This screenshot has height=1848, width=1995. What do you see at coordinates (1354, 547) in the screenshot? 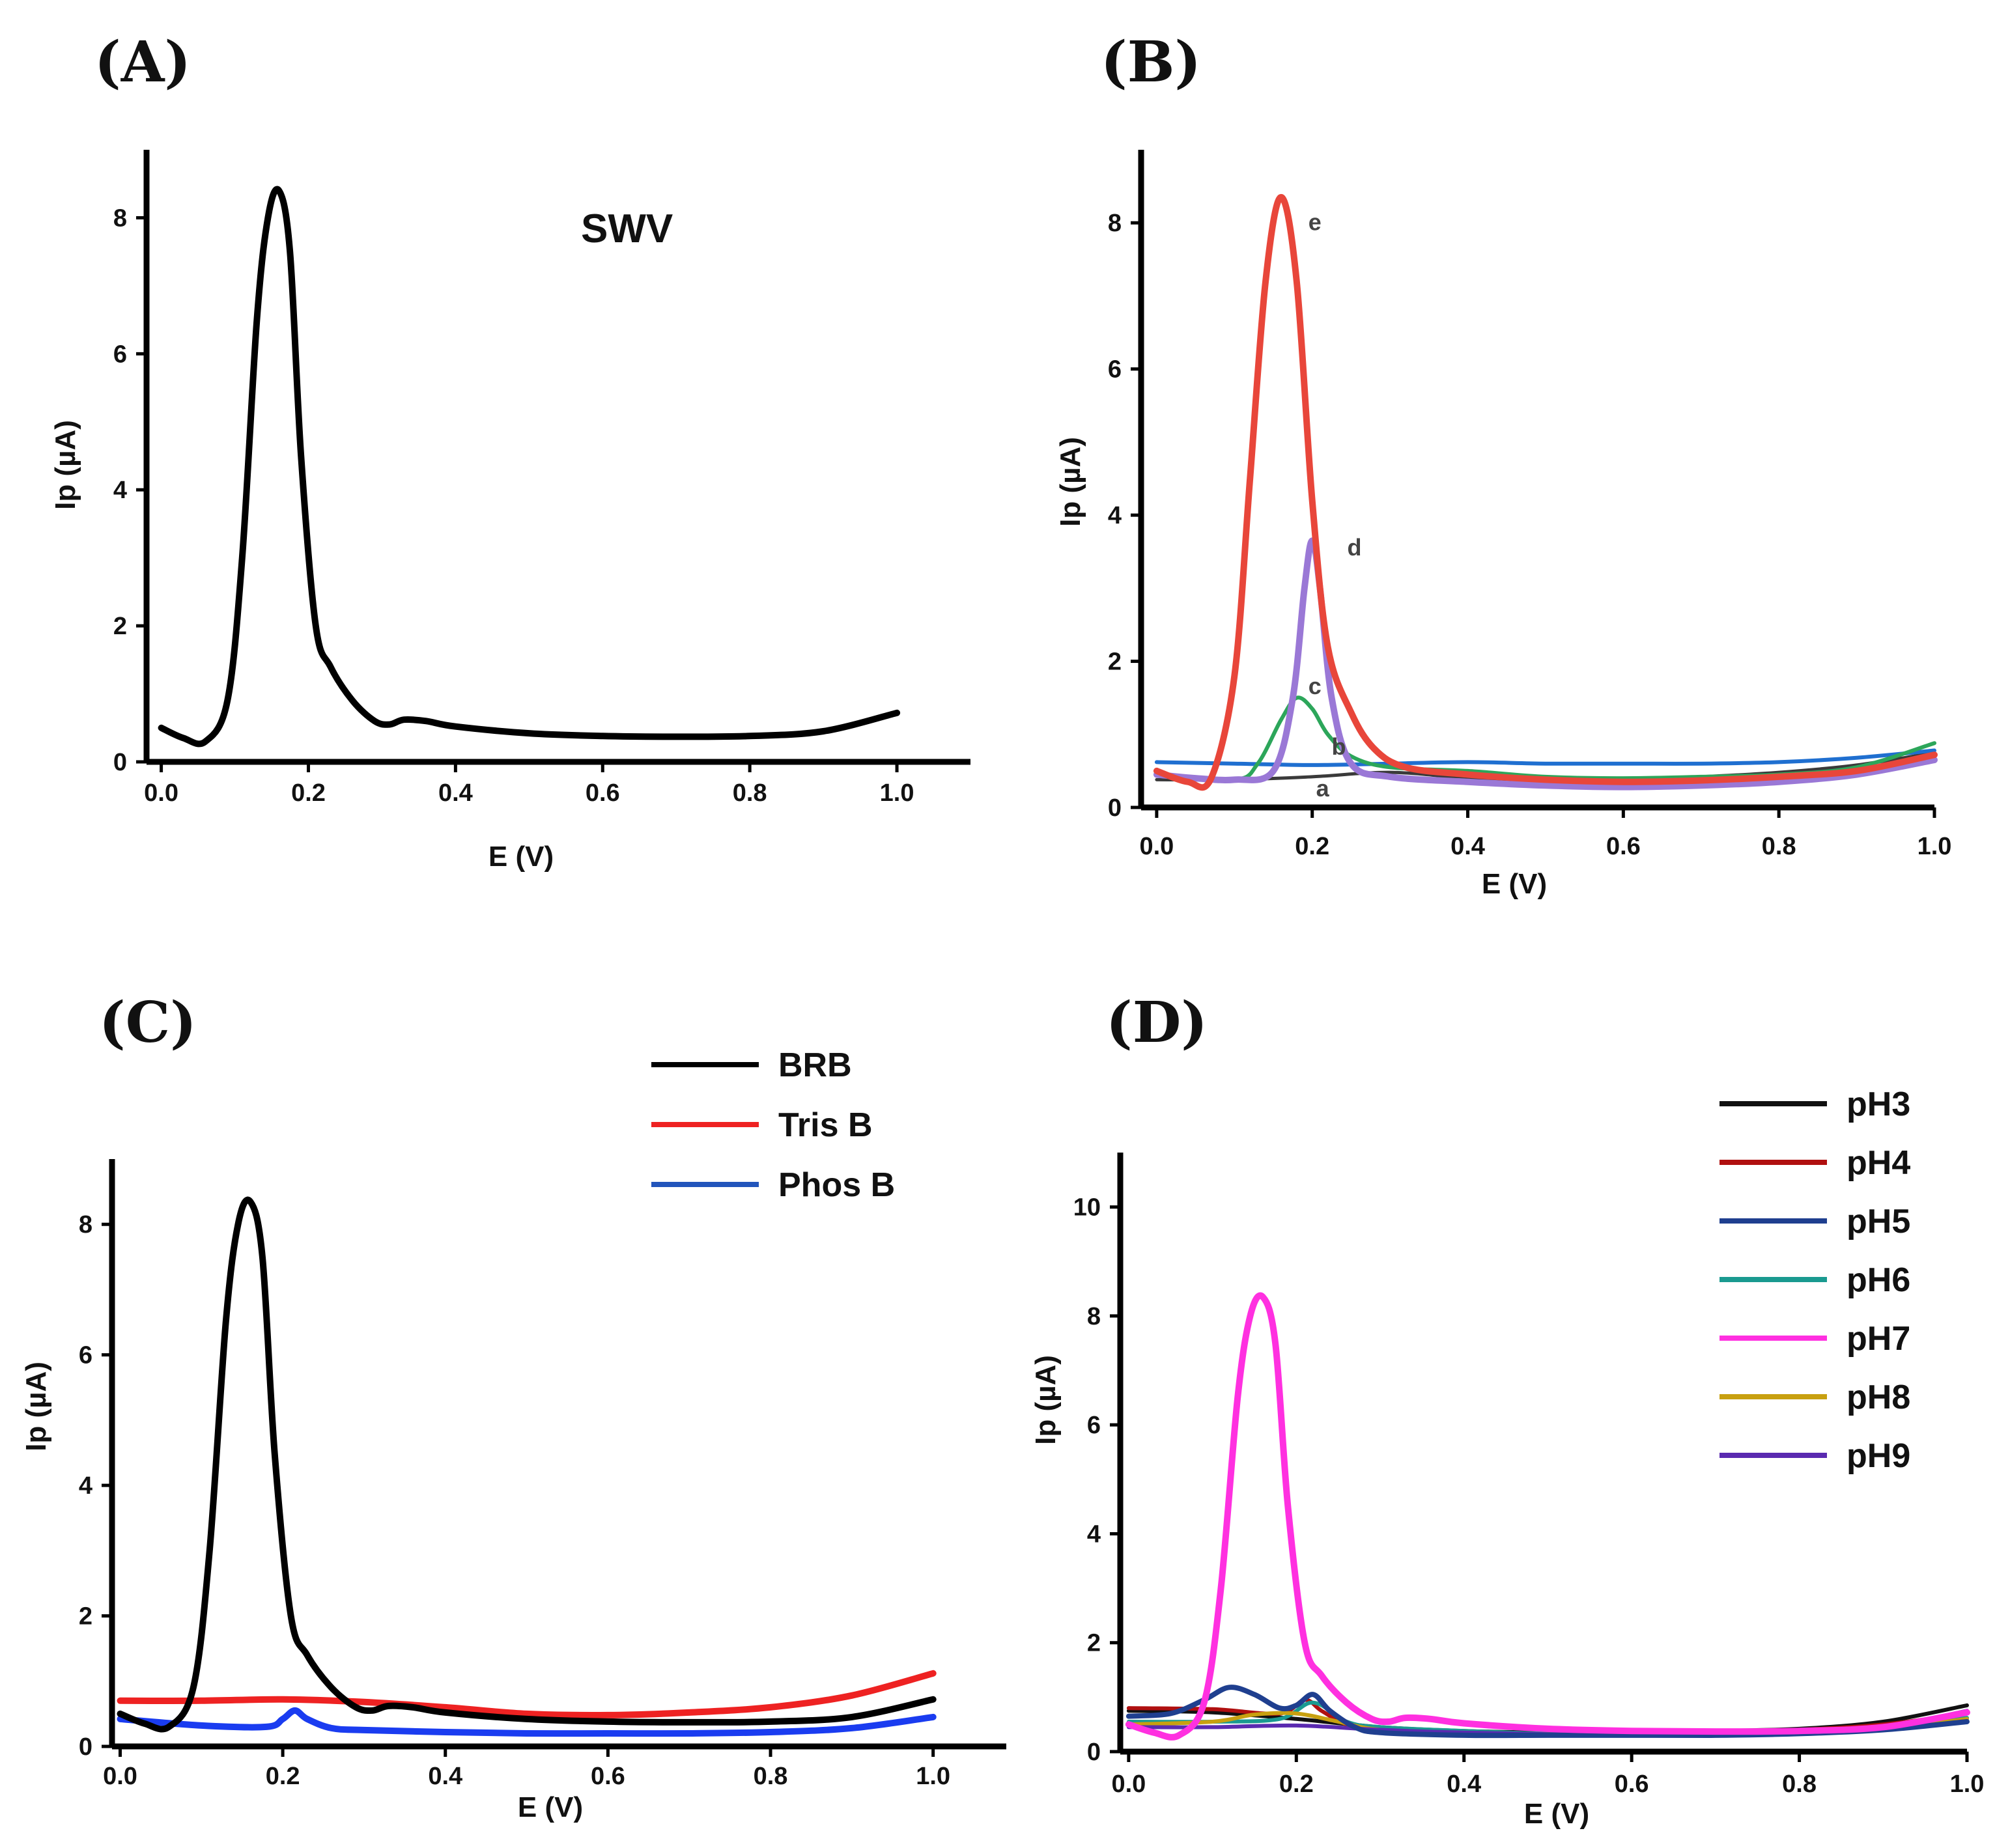
I see `panel-b-curve-label-d: d` at bounding box center [1354, 547].